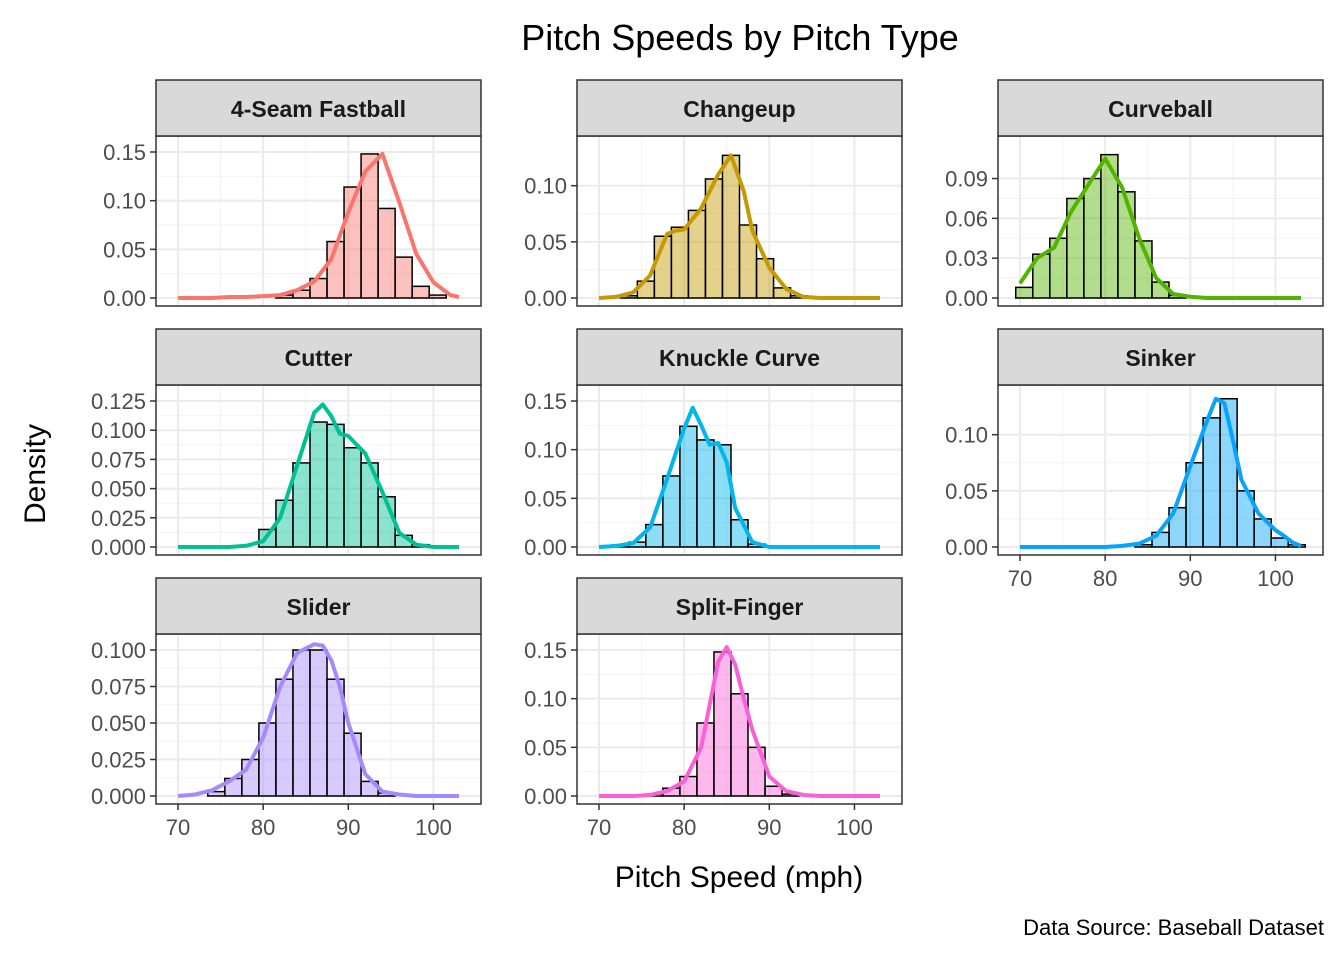  Describe the element at coordinates (319, 358) in the screenshot. I see `facet-strip-label: Cutter` at that location.